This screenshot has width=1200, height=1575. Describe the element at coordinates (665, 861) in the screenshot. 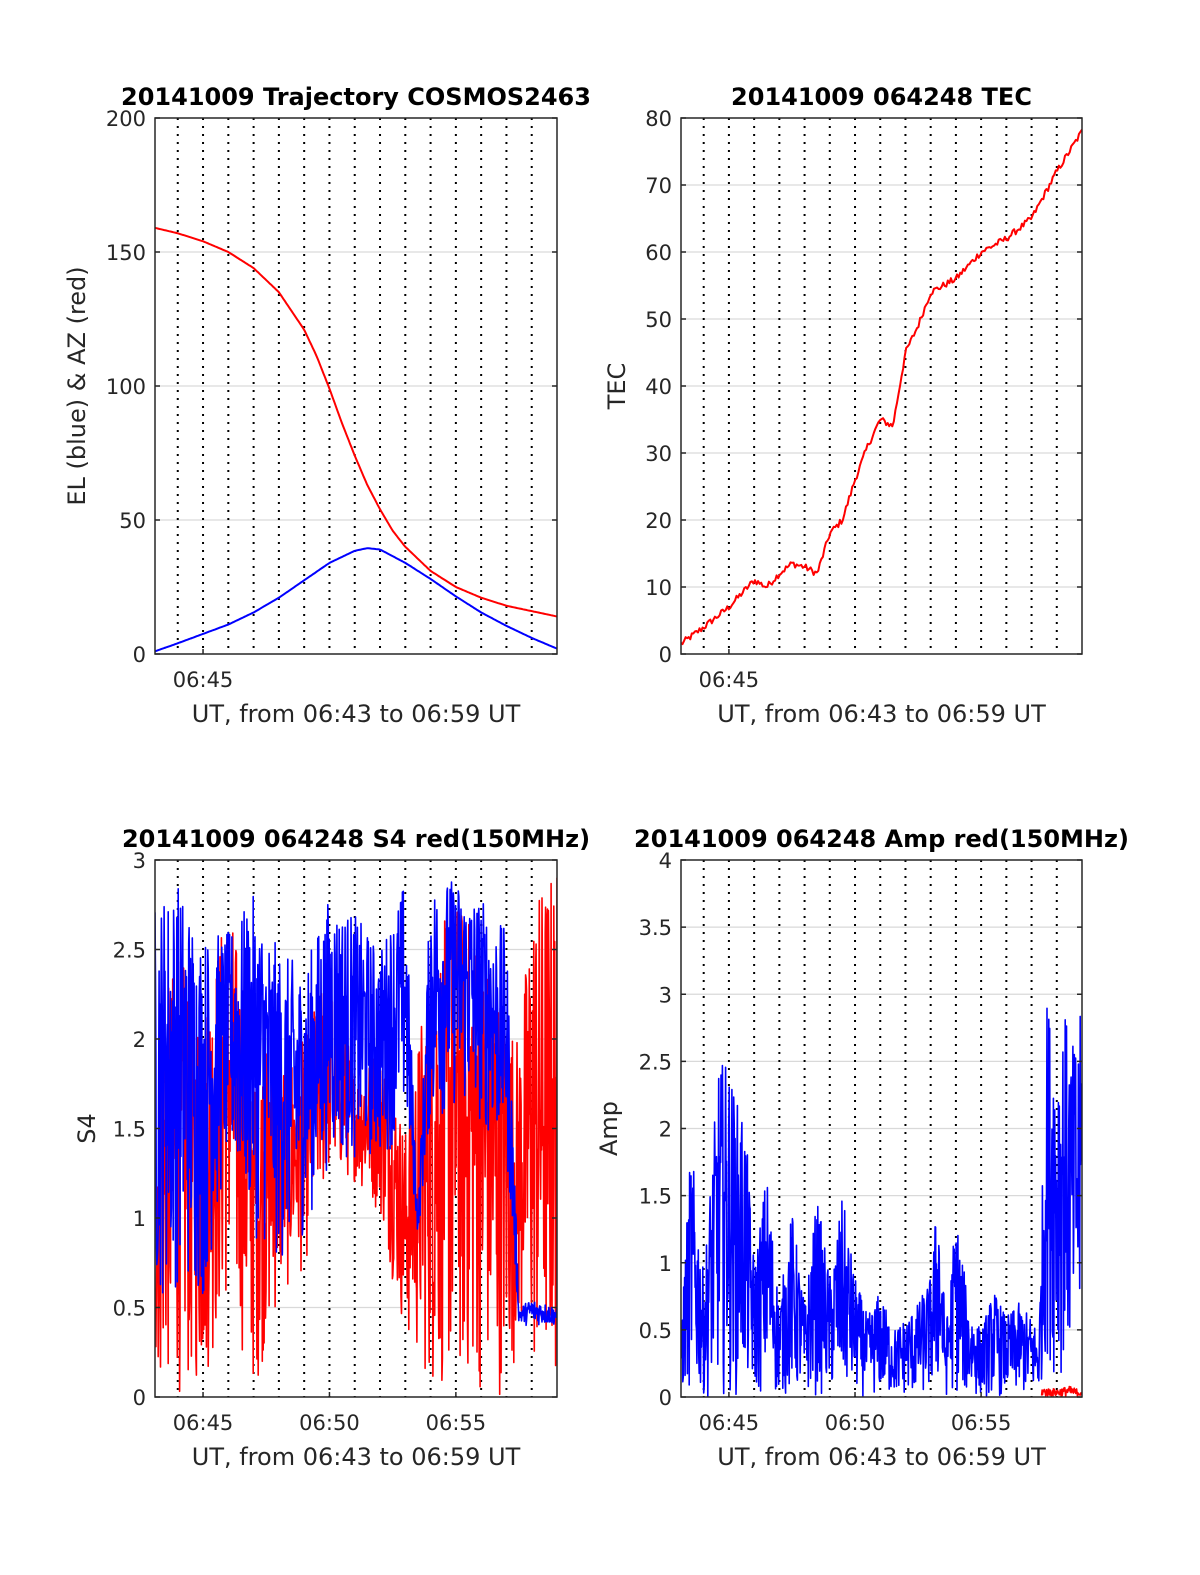

I see `y-tick-label: 4` at that location.